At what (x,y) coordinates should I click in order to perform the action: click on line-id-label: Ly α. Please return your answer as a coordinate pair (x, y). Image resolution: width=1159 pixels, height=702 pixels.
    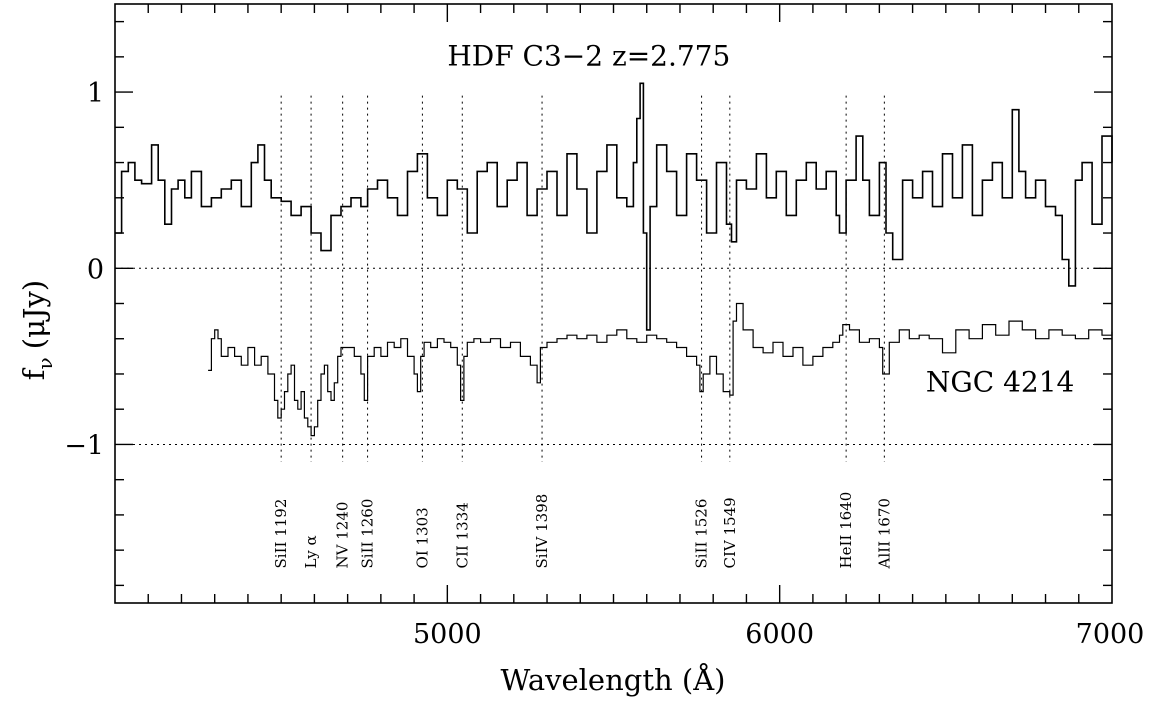
    Looking at the image, I should click on (311, 551).